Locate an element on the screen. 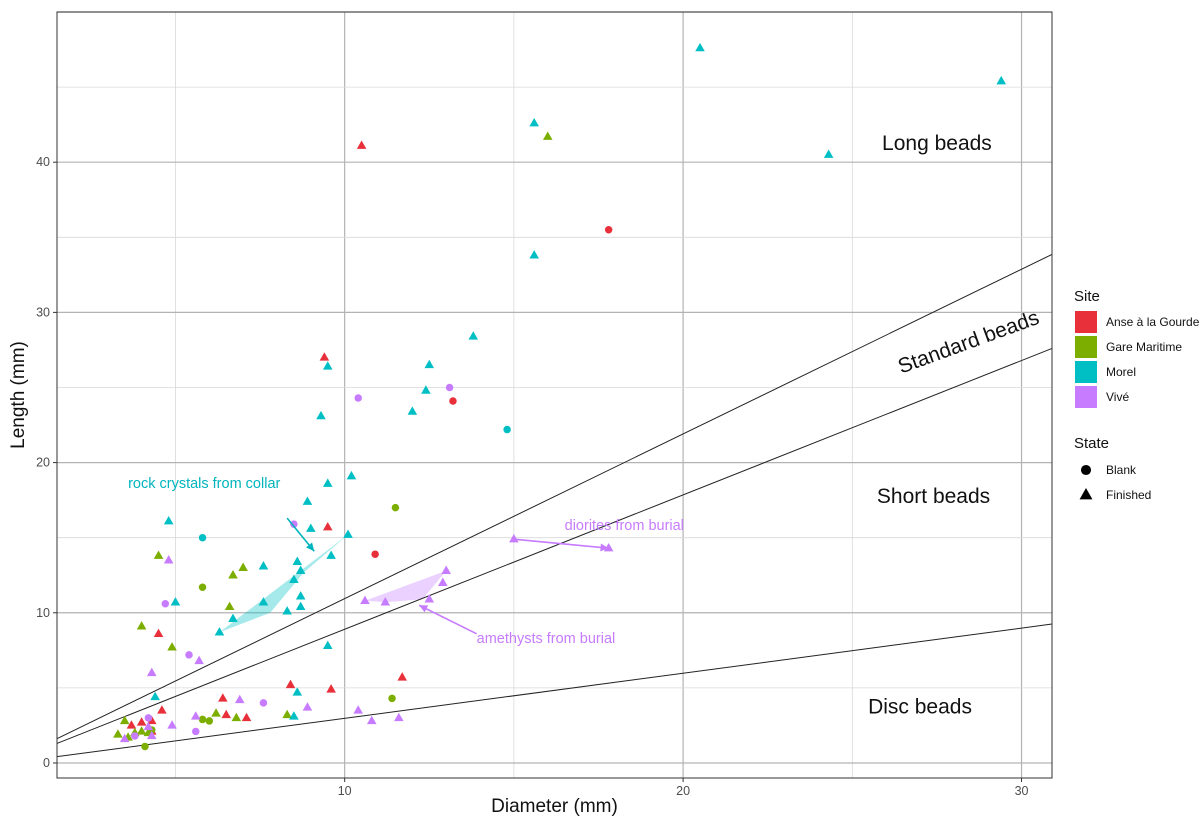 Image resolution: width=1204 pixels, height=819 pixels. zone-label: Short beads is located at coordinates (933, 496).